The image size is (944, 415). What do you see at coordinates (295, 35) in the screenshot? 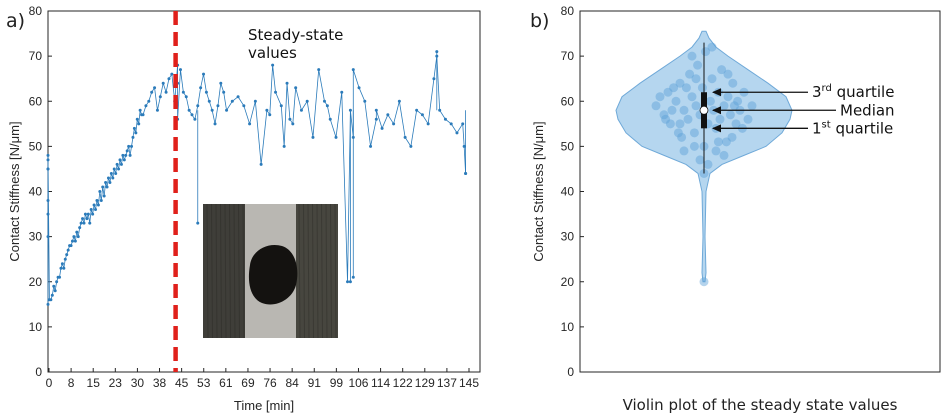
I see `steady-state-annotation-line1: Steady-state` at bounding box center [295, 35].